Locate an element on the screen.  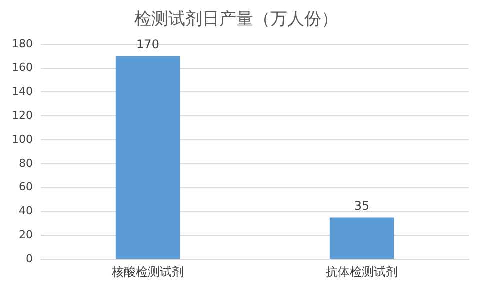
y-tick-label: 20 is located at coordinates (25, 235).